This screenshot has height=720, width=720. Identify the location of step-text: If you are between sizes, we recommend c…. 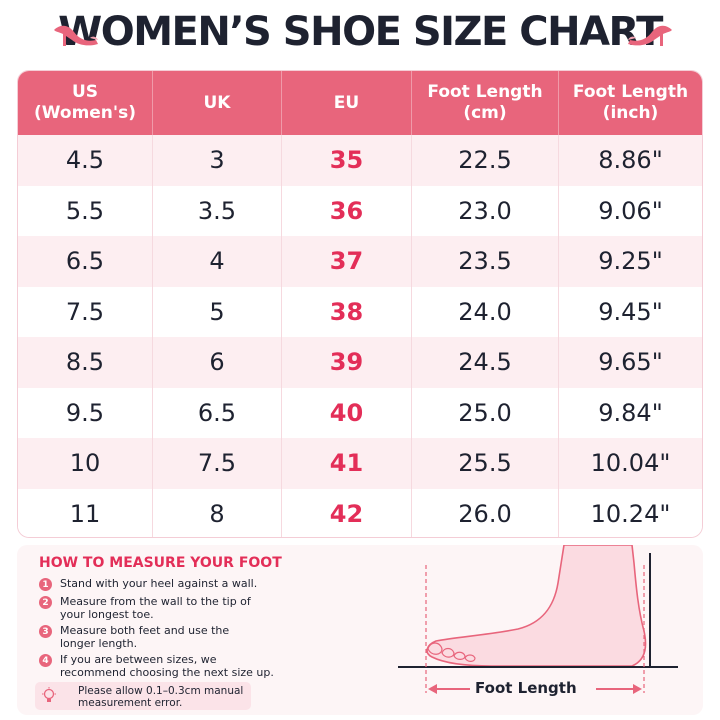
(167, 666).